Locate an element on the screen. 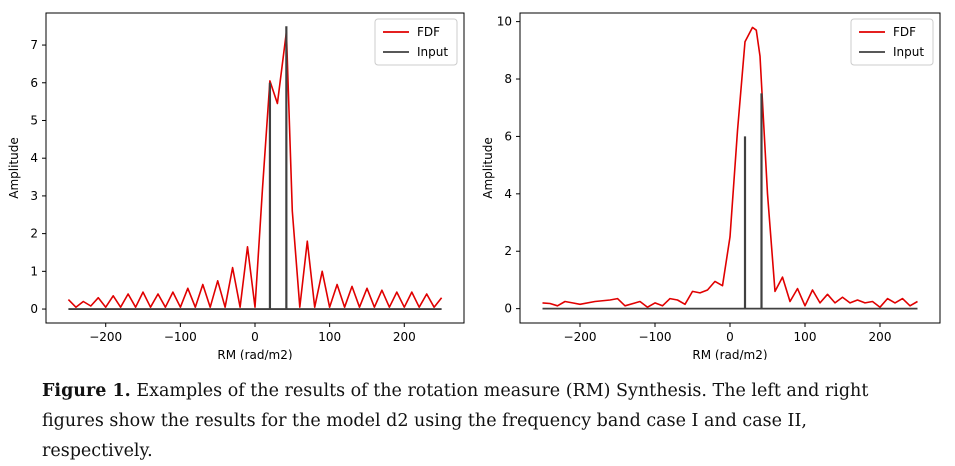 This screenshot has width=955, height=466. chart-right-xtick-label: −200 is located at coordinates (580, 337).